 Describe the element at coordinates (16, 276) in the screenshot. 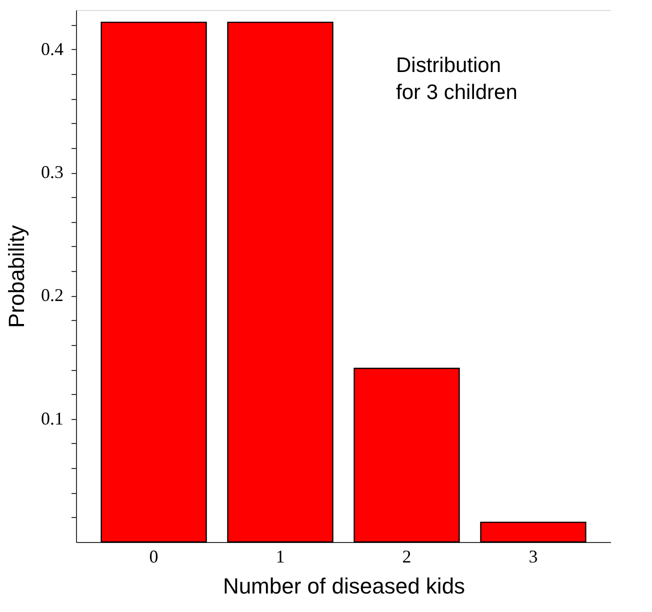

I see `y-axis-title: Probability` at that location.